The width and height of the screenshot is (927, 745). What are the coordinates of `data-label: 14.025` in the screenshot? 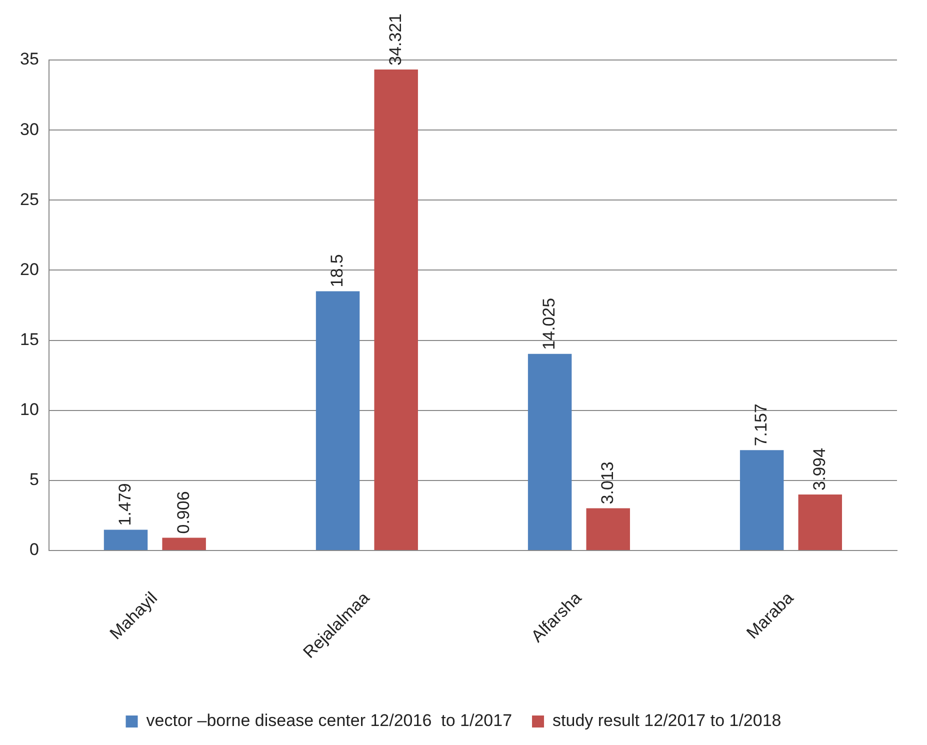 It's located at (549, 324).